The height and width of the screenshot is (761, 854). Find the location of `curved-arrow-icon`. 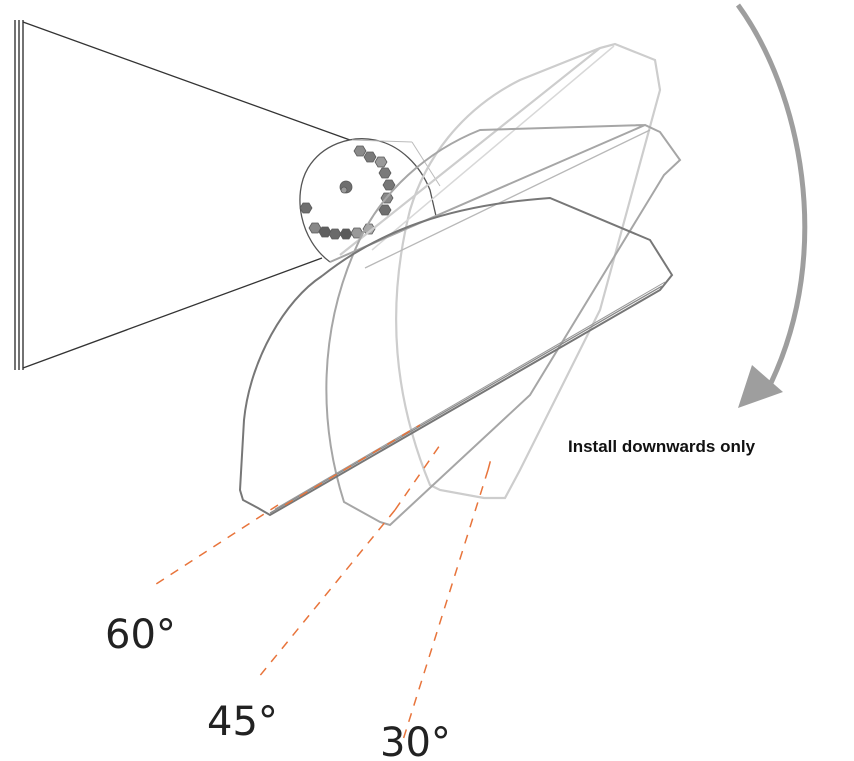

curved-arrow-icon is located at coordinates (771, 195).